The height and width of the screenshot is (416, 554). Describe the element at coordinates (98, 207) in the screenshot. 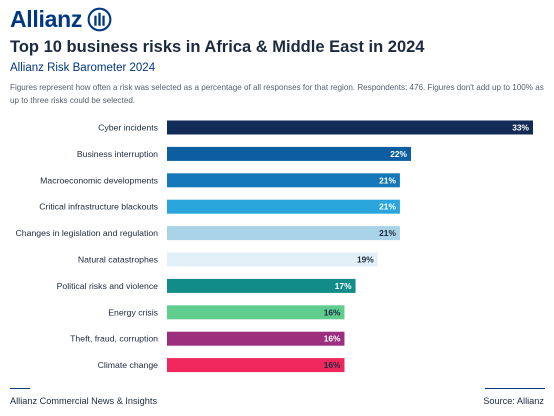

I see `category-label: Critical infrastructure blackouts` at that location.